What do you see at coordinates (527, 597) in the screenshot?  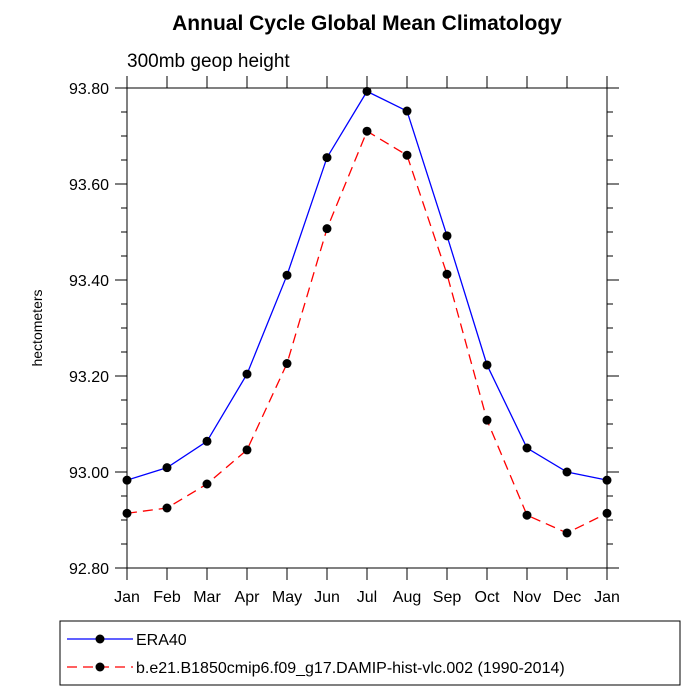 I see `x-tick-label: Nov` at bounding box center [527, 597].